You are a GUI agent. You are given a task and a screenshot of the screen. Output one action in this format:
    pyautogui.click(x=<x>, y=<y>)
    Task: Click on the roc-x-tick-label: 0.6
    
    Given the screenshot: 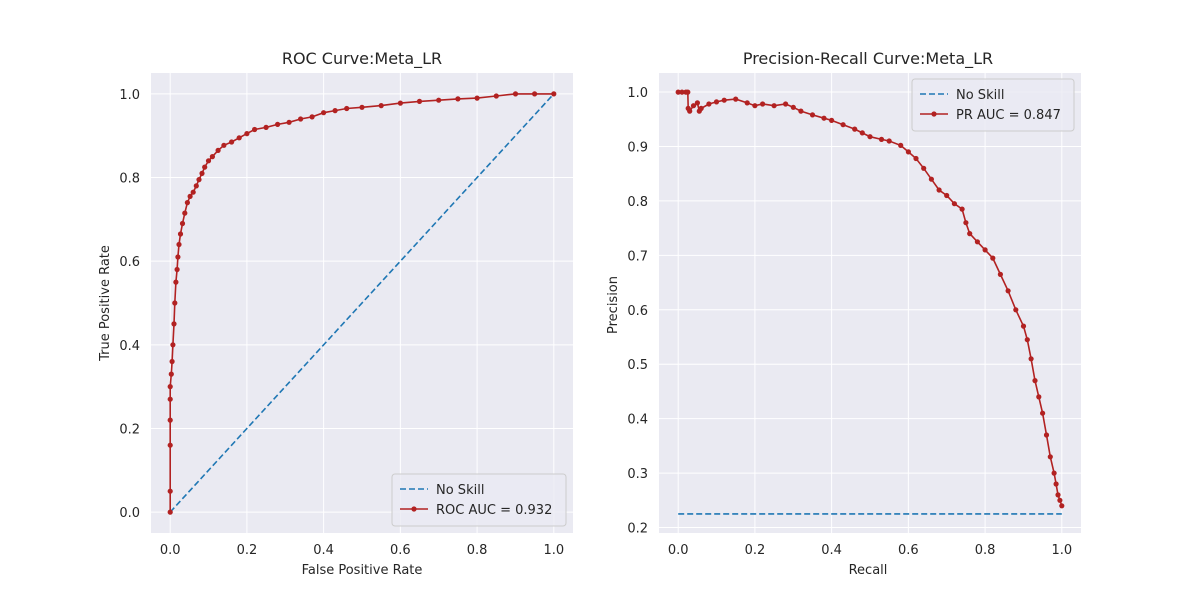 What is the action you would take?
    pyautogui.click(x=400, y=550)
    